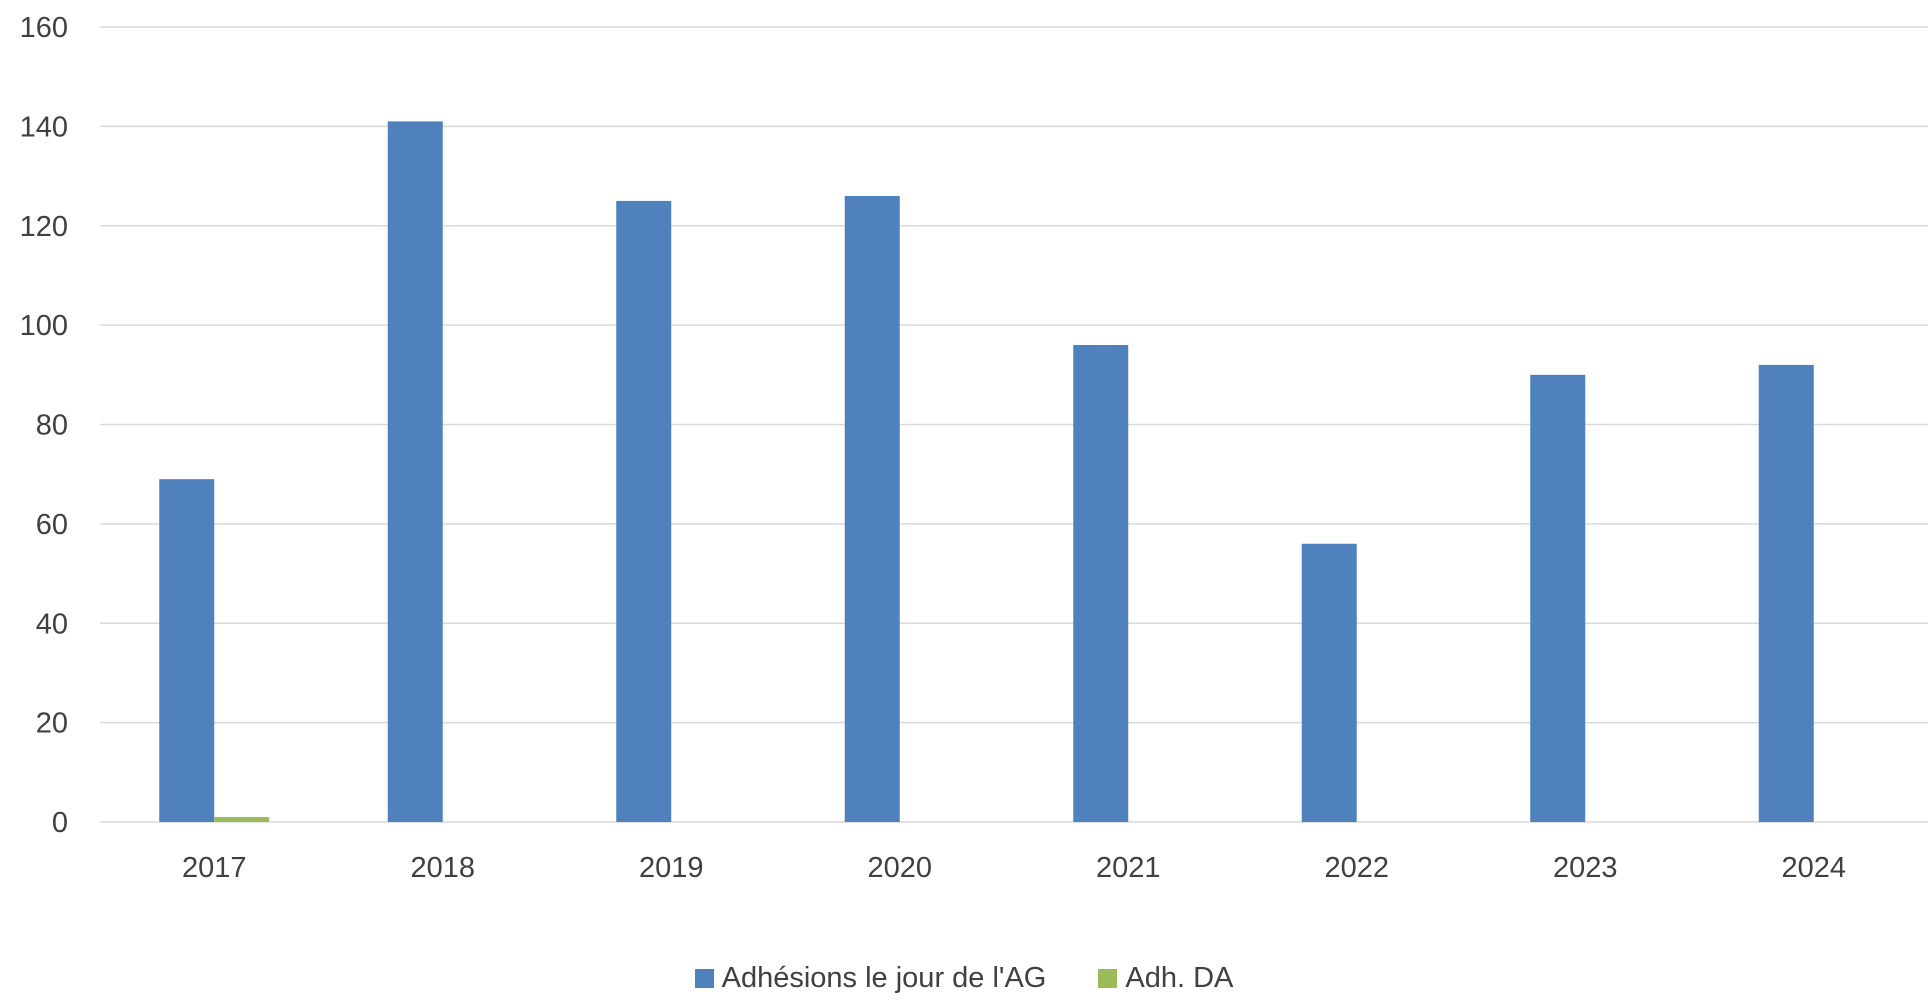 The image size is (1928, 1003). What do you see at coordinates (44, 227) in the screenshot?
I see `y-tick-label: 120` at bounding box center [44, 227].